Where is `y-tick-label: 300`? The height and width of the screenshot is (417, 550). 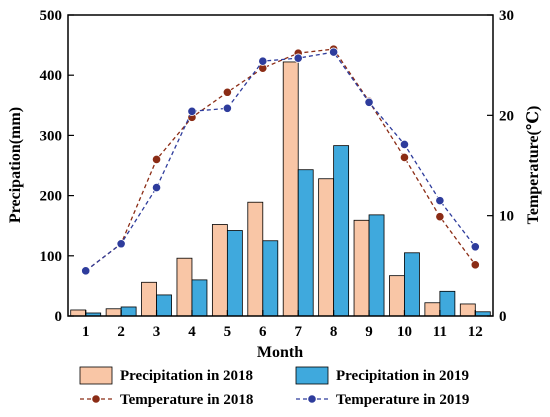 y-tick-label: 300 is located at coordinates (51, 136).